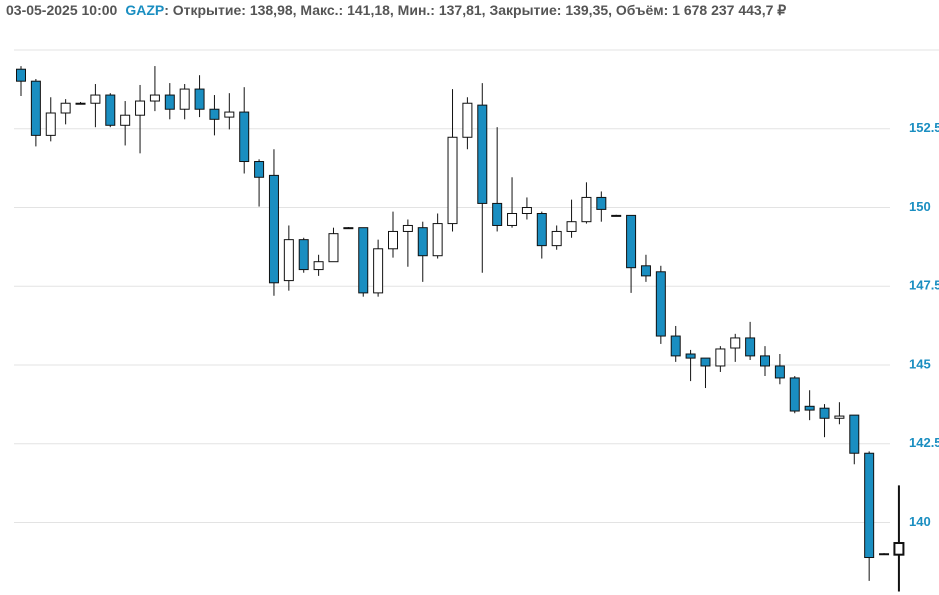  Describe the element at coordinates (924, 127) in the screenshot. I see `y-tick-label: 152.5` at that location.